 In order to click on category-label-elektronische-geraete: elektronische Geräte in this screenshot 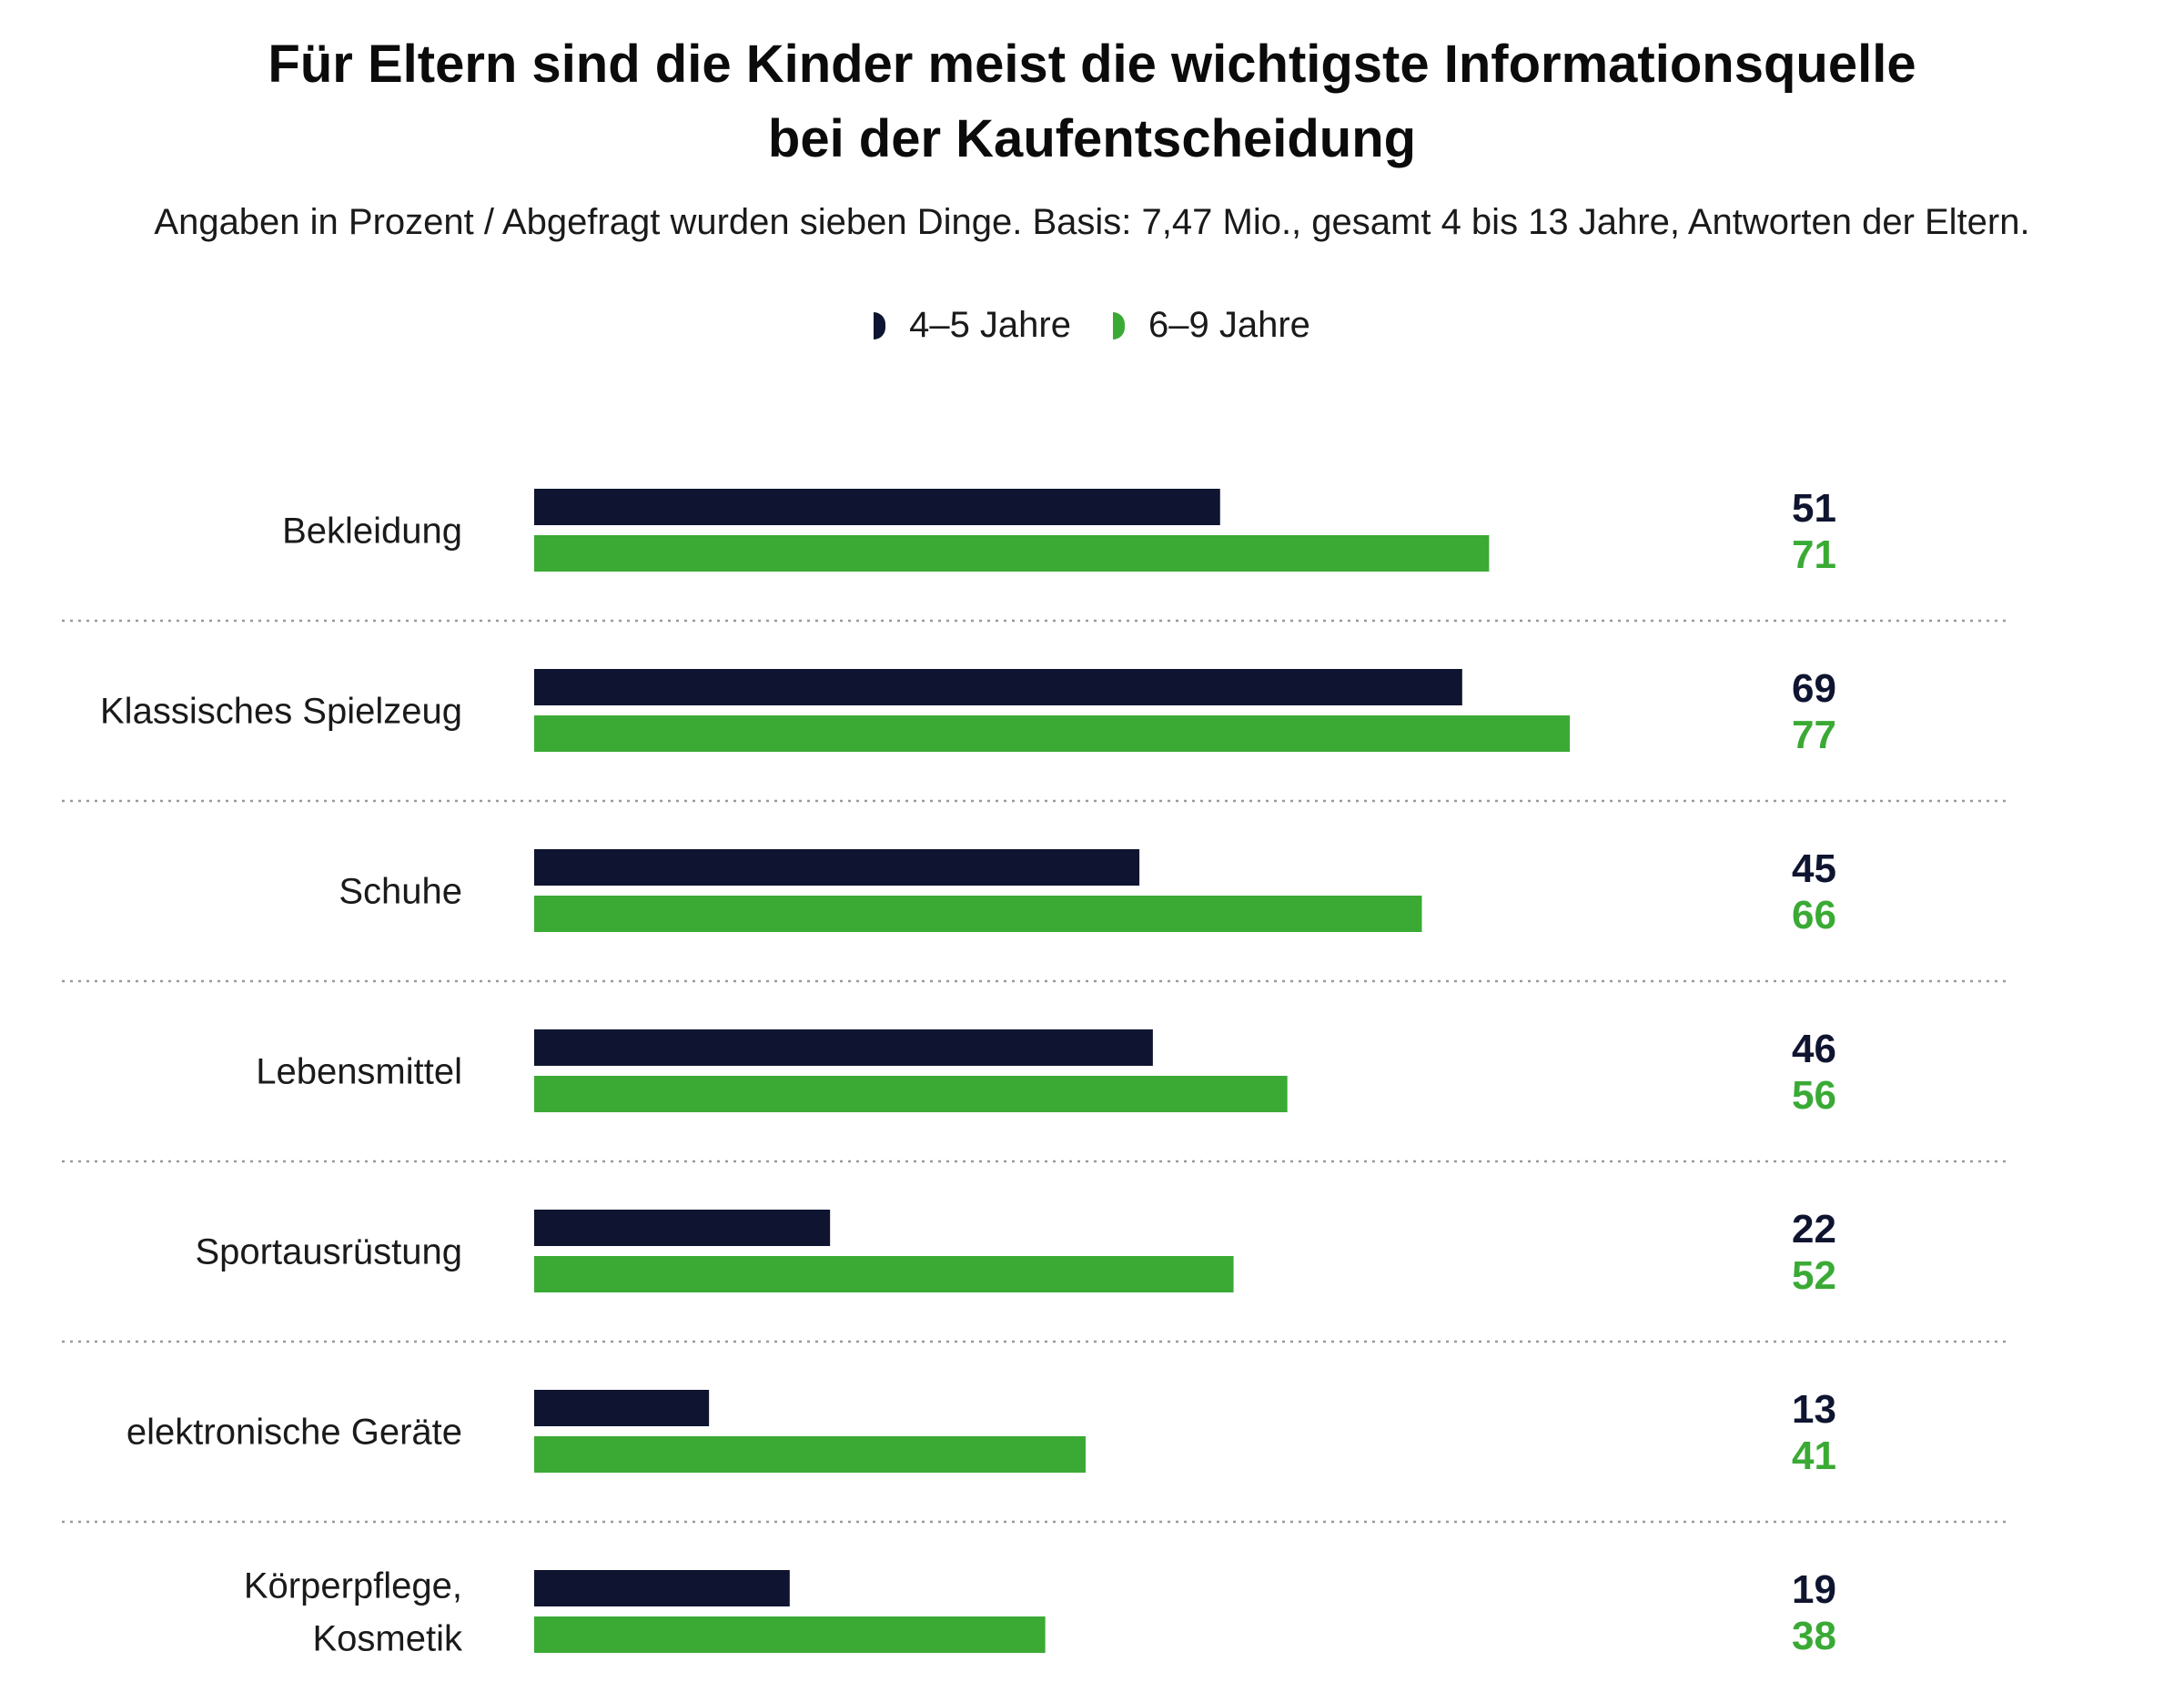, I will do `click(294, 1433)`.